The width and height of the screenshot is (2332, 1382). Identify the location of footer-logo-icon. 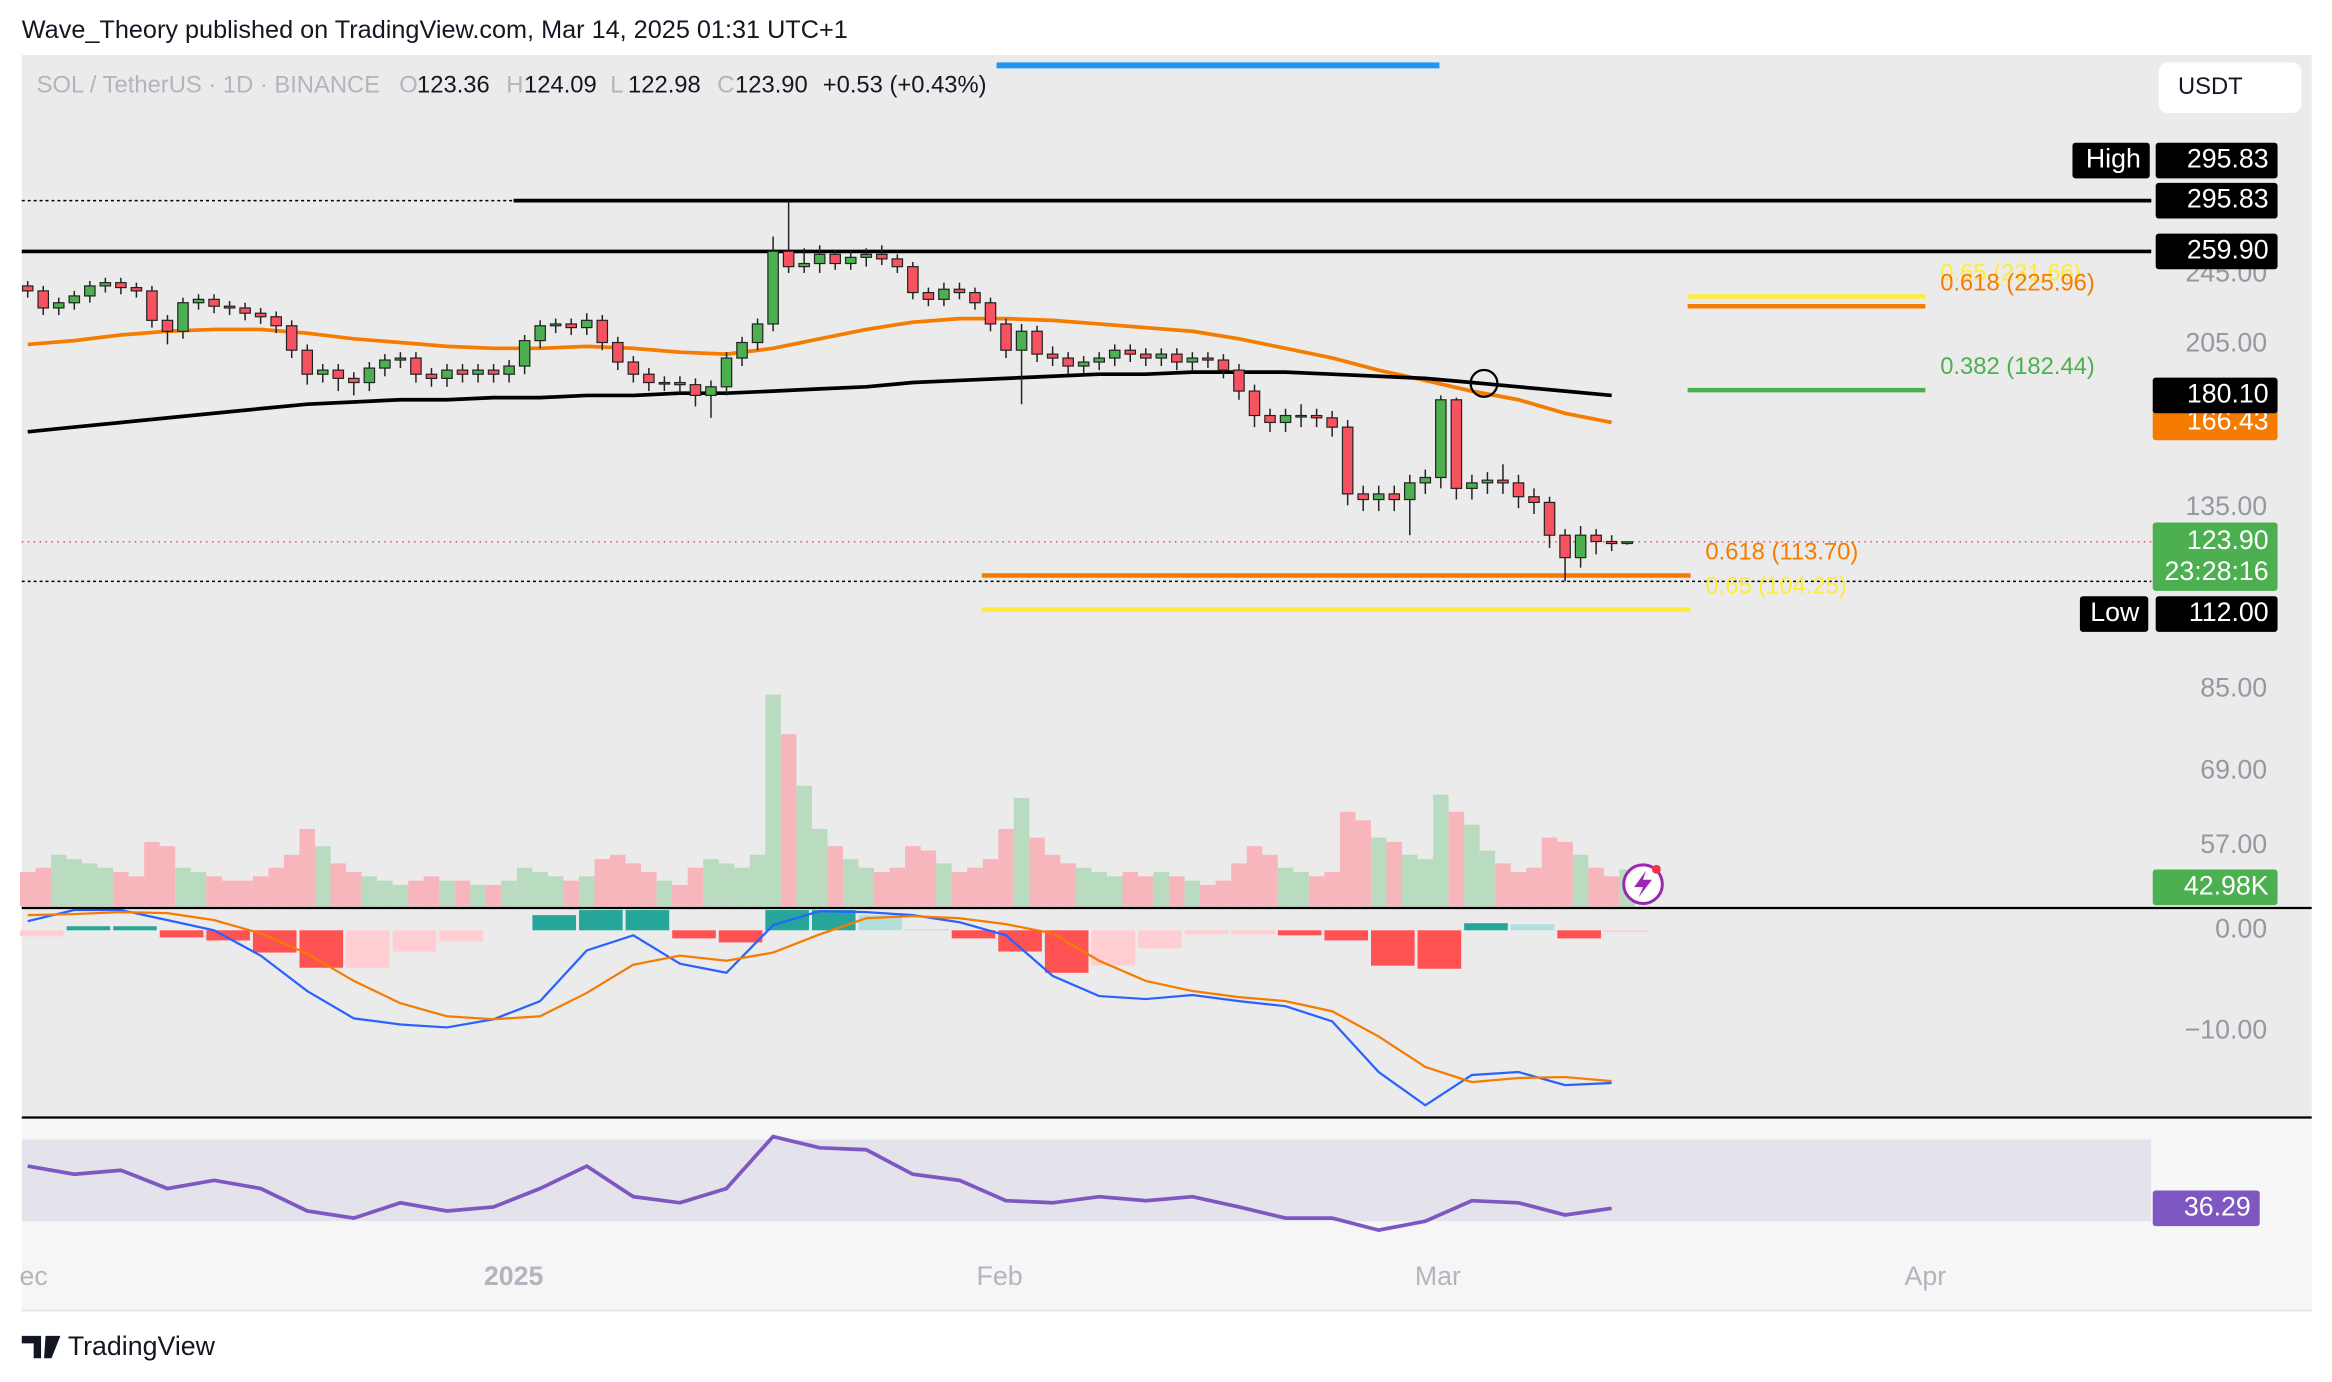
(41, 1347).